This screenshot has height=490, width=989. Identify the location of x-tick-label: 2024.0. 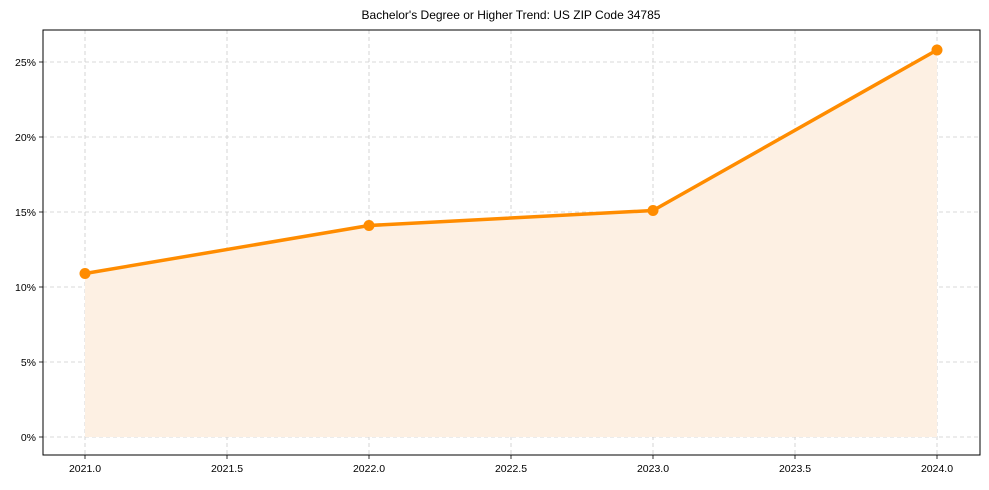
(937, 469).